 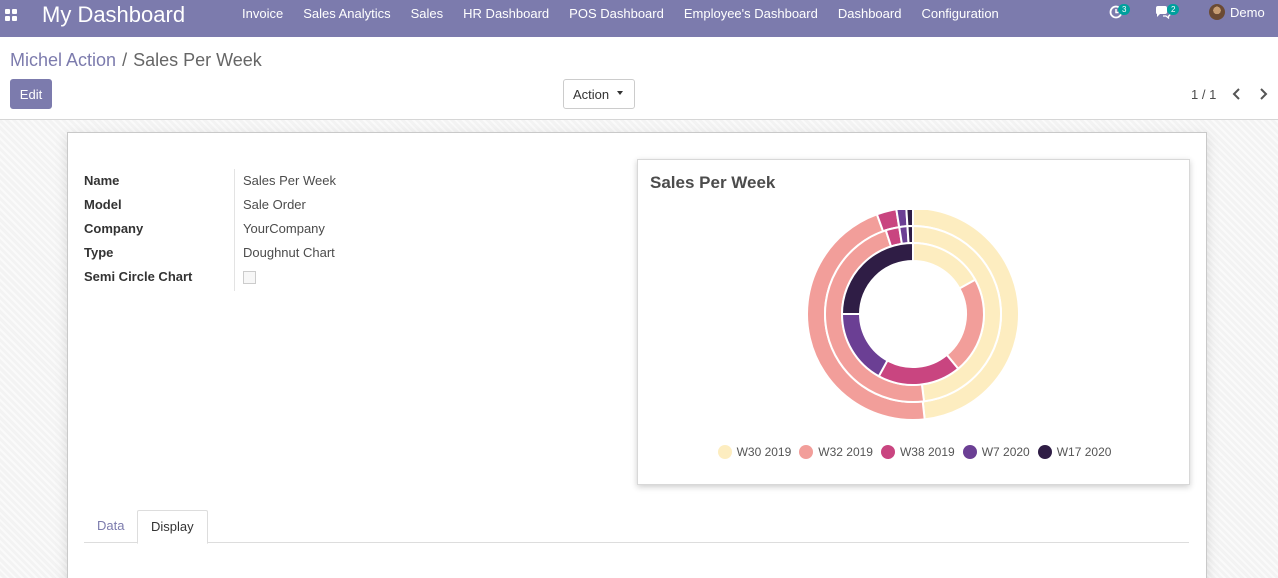 I want to click on breadcrumb-current: Sales Per Week, so click(x=197, y=60).